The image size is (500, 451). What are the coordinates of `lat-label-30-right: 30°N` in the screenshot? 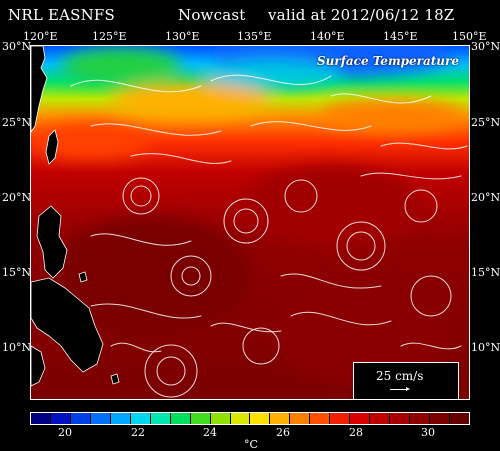 It's located at (485, 46).